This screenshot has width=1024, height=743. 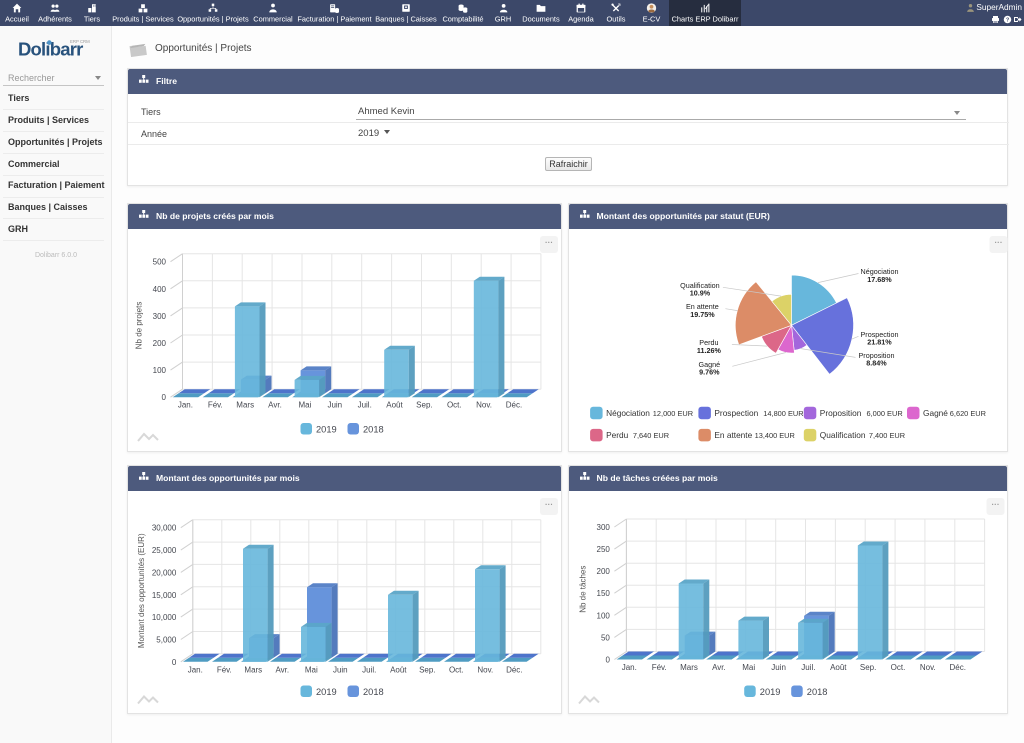 What do you see at coordinates (876, 362) in the screenshot?
I see `svg-text: 8.84%` at bounding box center [876, 362].